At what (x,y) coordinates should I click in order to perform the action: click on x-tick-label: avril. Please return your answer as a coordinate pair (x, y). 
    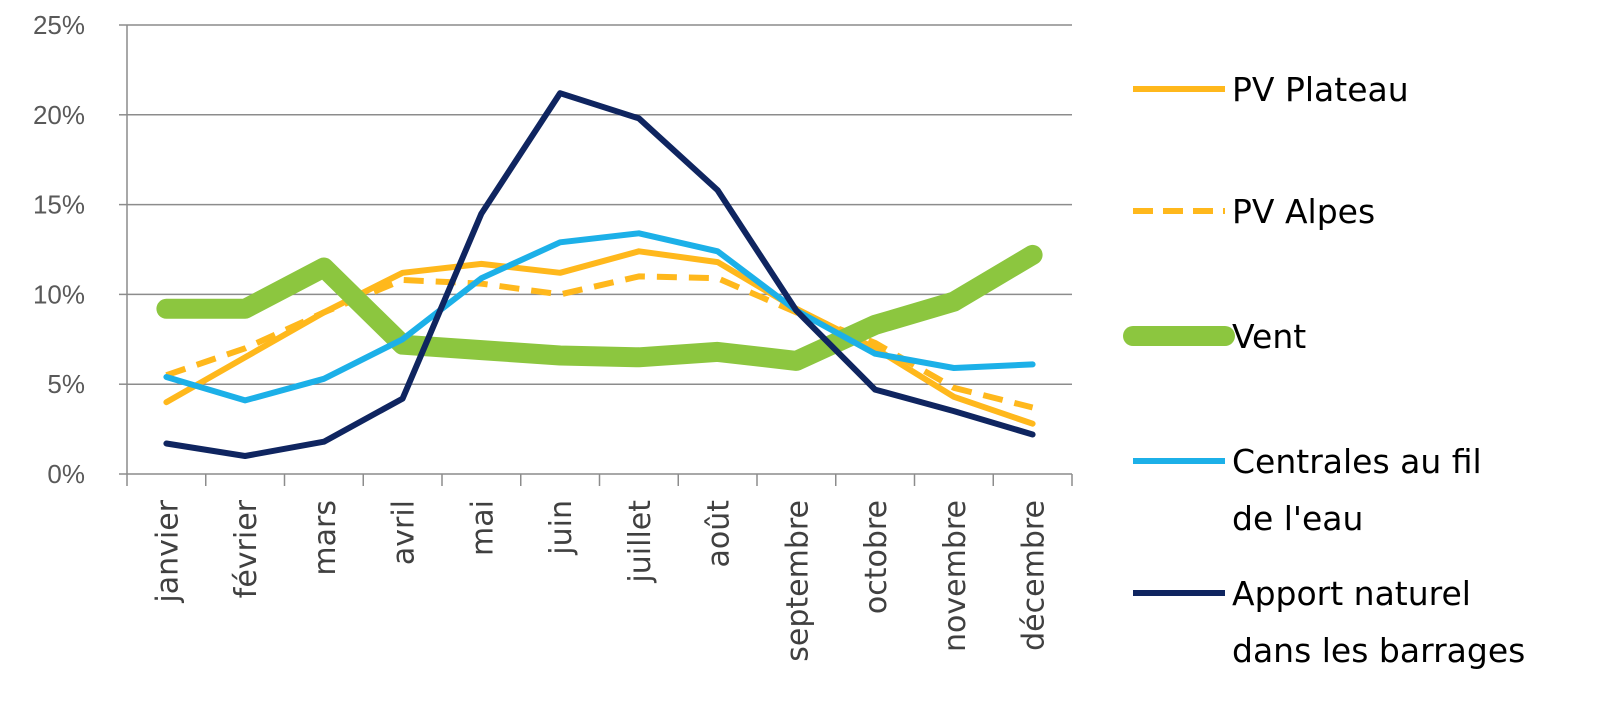
    Looking at the image, I should click on (404, 532).